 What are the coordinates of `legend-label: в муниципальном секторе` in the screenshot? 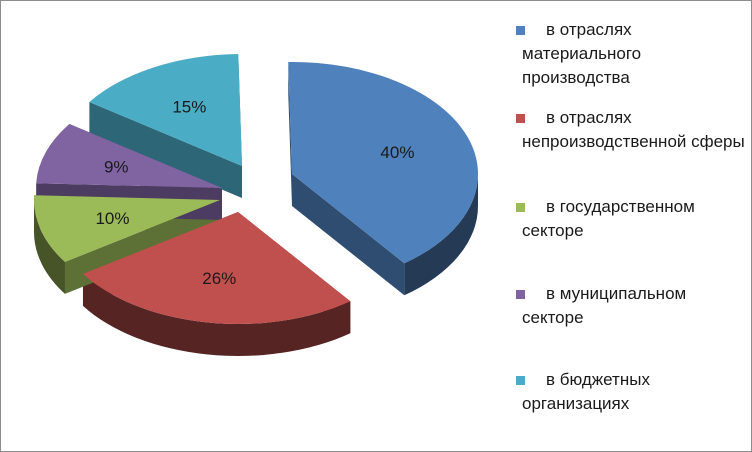 It's located at (604, 305).